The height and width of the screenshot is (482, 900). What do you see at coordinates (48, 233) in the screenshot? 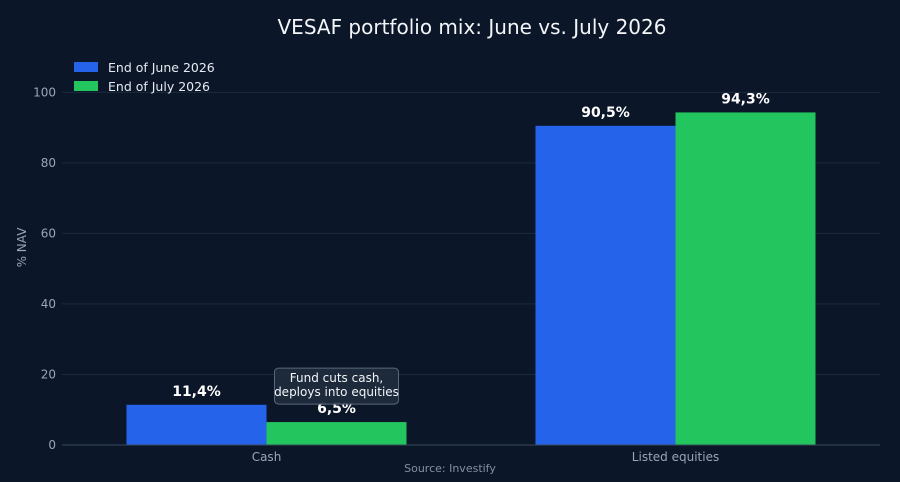
I see `y-tick-label: 60` at bounding box center [48, 233].